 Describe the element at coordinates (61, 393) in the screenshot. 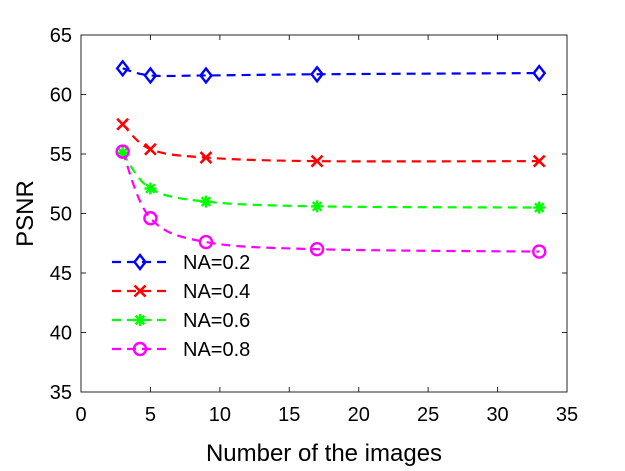

I see `y-tick-label: 35` at that location.